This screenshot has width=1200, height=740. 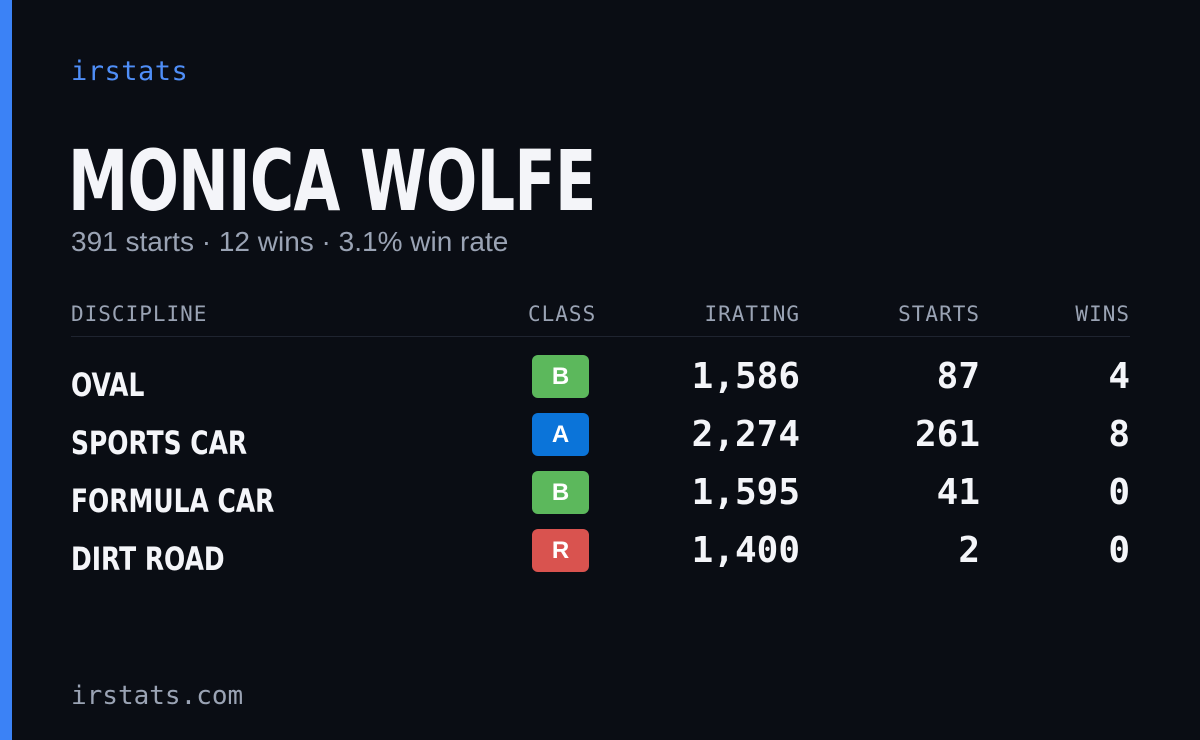 What do you see at coordinates (562, 314) in the screenshot?
I see `header-class: CLASS` at bounding box center [562, 314].